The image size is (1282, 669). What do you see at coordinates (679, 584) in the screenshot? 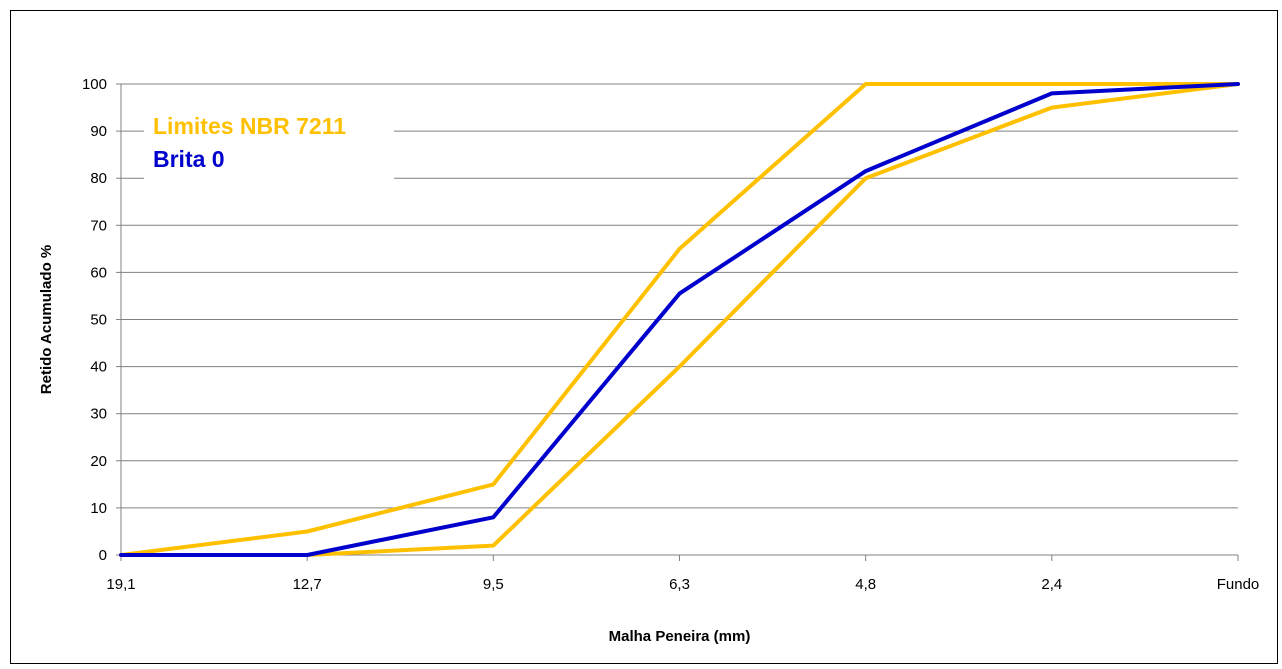
I see `x-tick-label: 6,3` at bounding box center [679, 584].